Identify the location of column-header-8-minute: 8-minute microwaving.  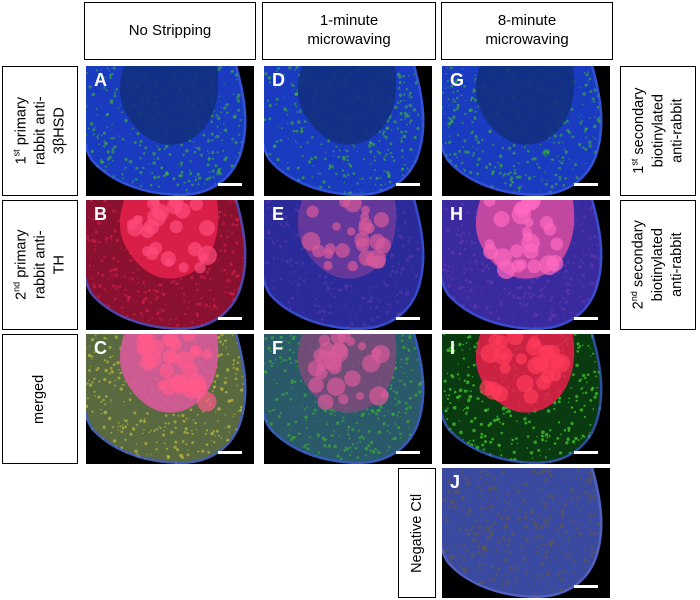
(527, 31).